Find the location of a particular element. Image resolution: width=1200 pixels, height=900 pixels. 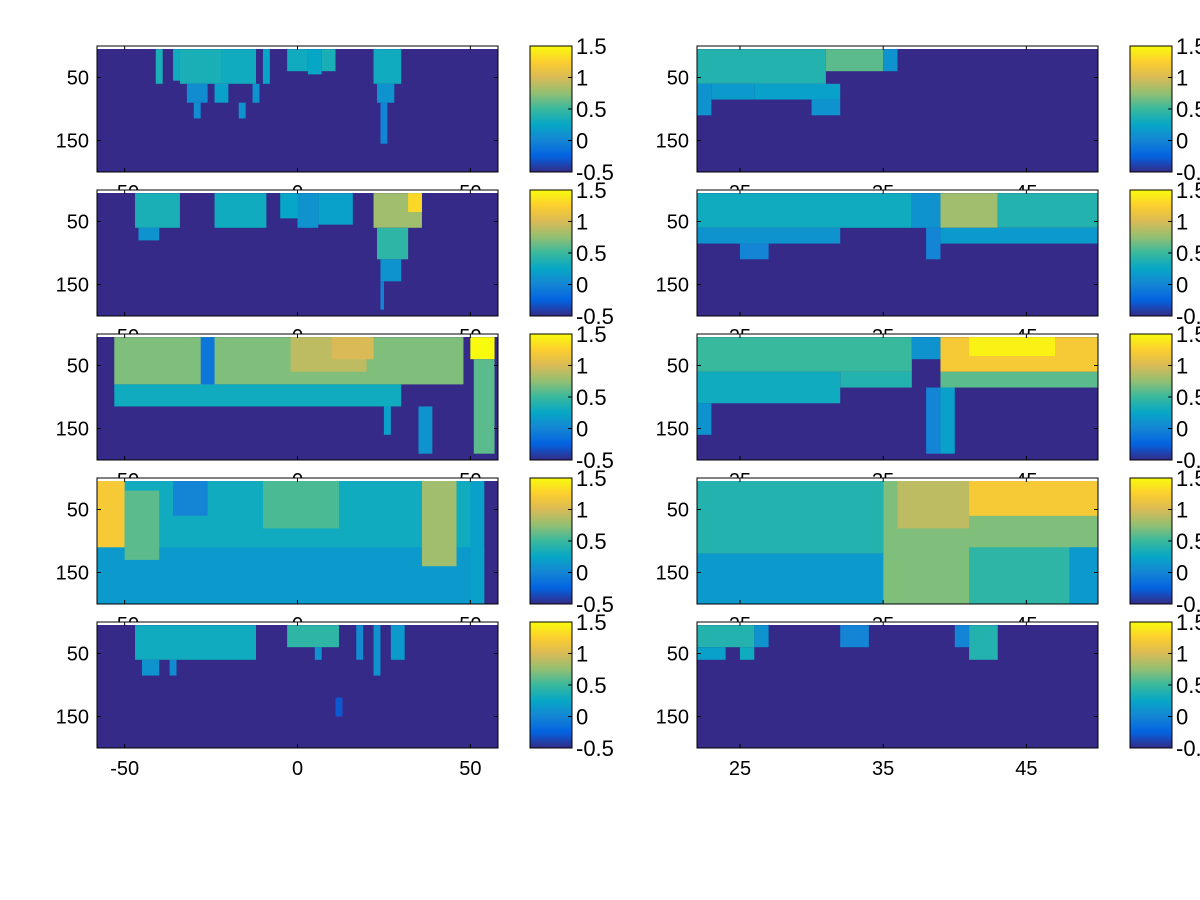

x-tick-label: 35 is located at coordinates (883, 769).